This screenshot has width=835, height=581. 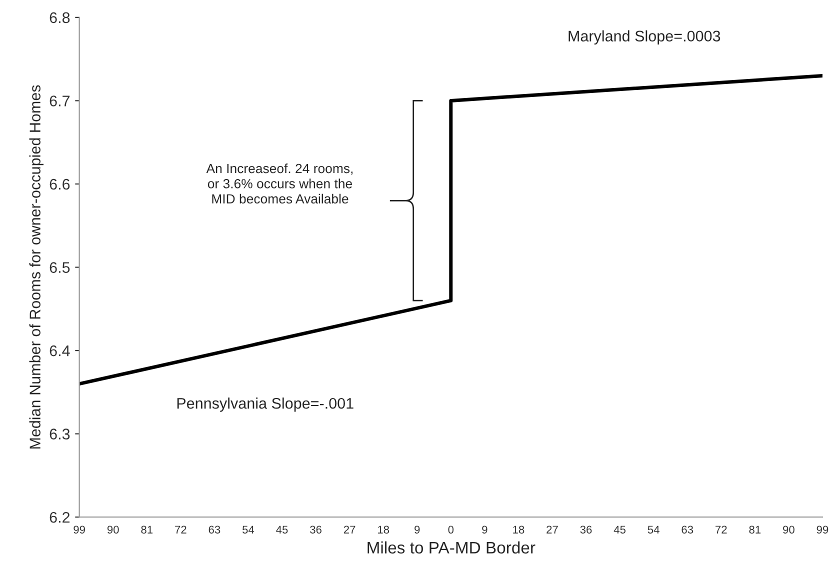 I want to click on y-axis-title: Median Number of Rooms for owner-occupied Homes, so click(x=36, y=267).